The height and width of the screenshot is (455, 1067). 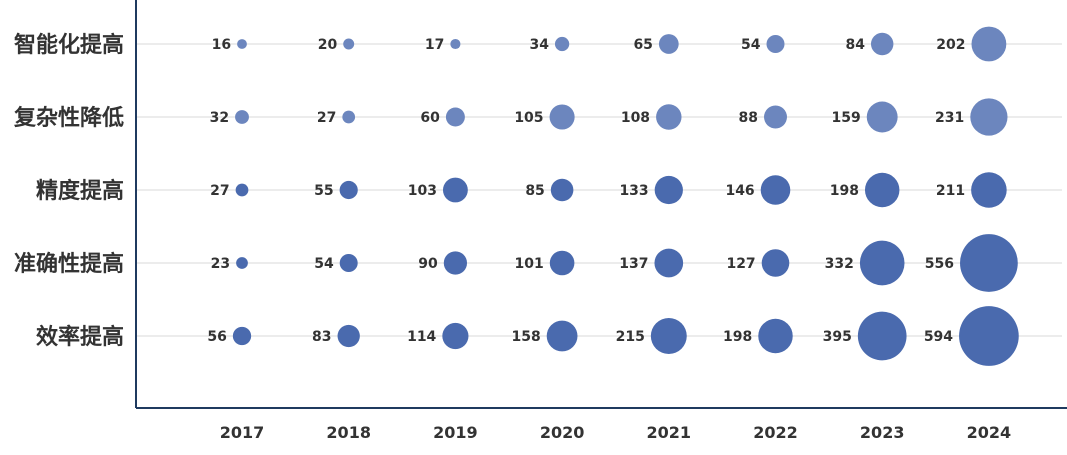 I want to click on data-label: 332, so click(x=839, y=264).